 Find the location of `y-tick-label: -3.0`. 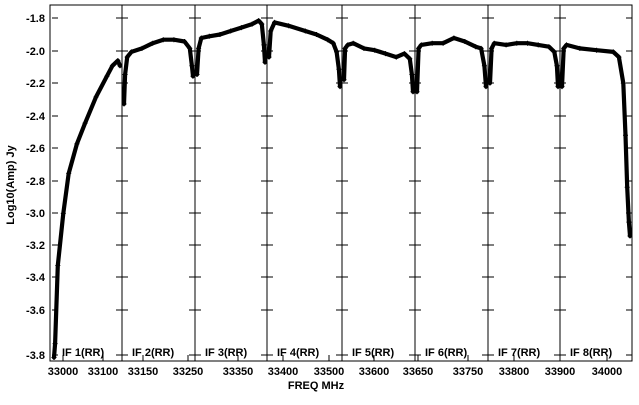

y-tick-label: -3.0 is located at coordinates (35, 214).